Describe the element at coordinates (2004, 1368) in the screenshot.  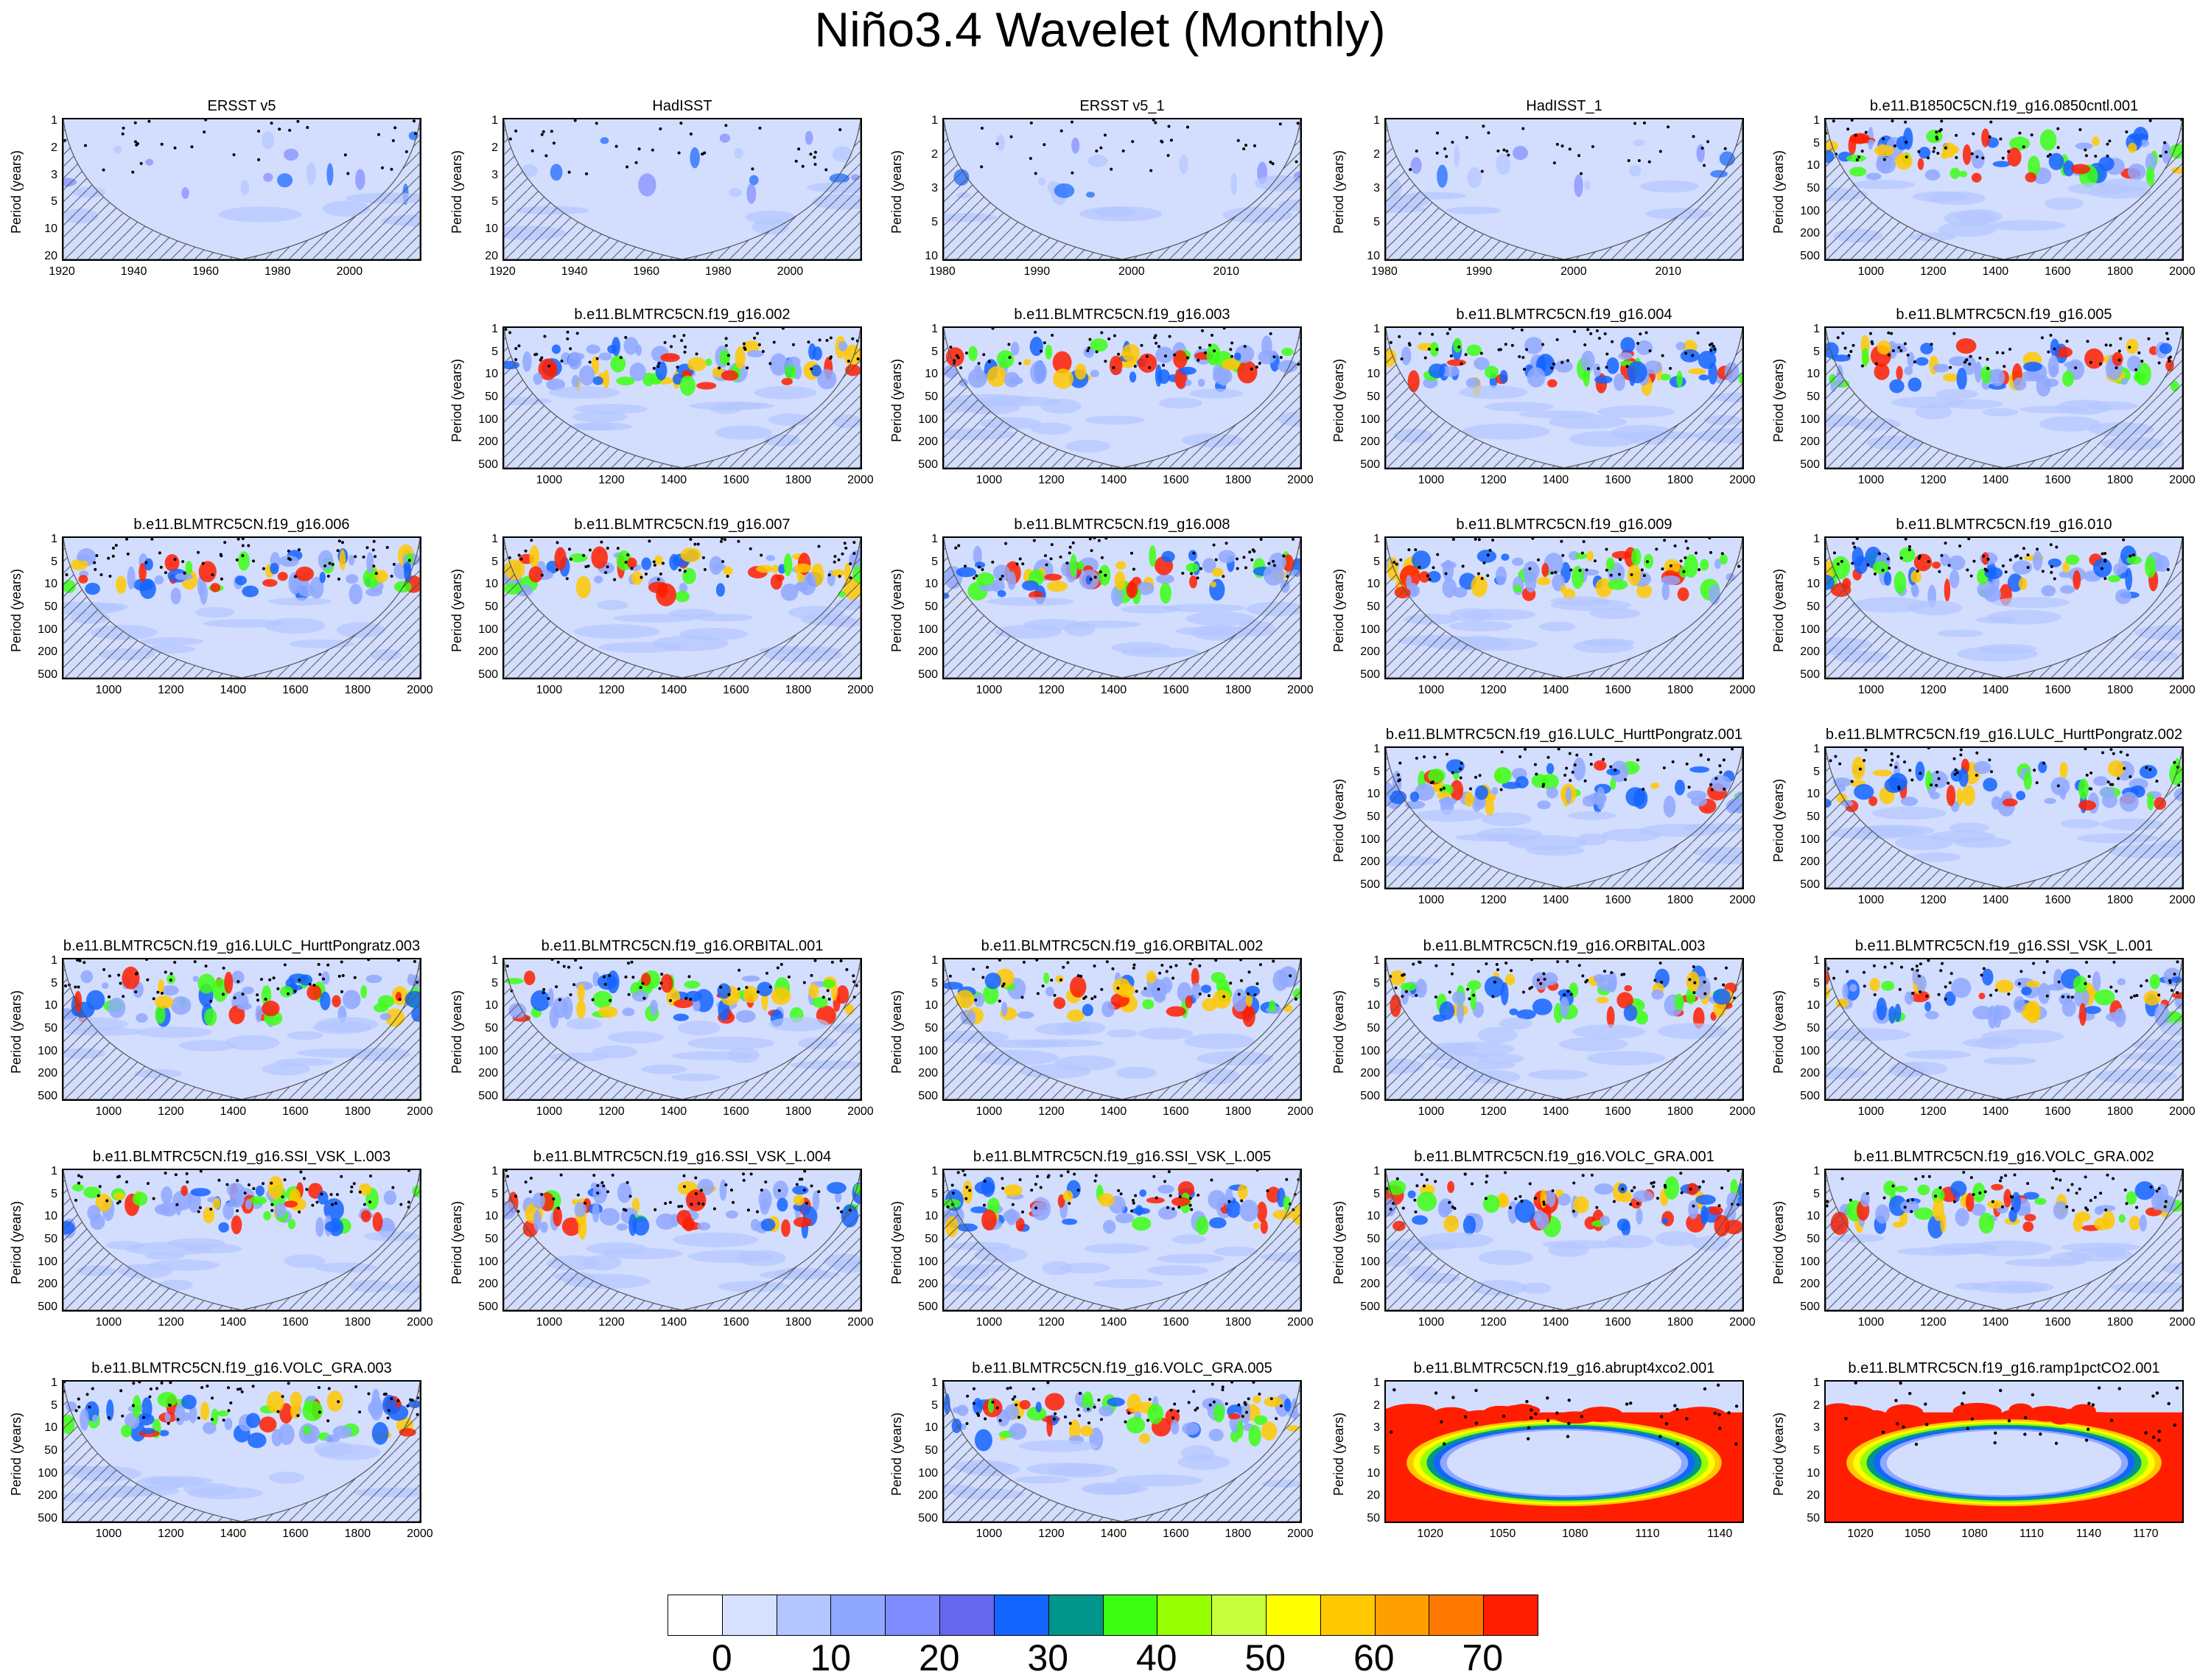
I see `panel-title: b.e11.BLMTRC5CN.f19_g16.ramp1pctCO2.001` at that location.